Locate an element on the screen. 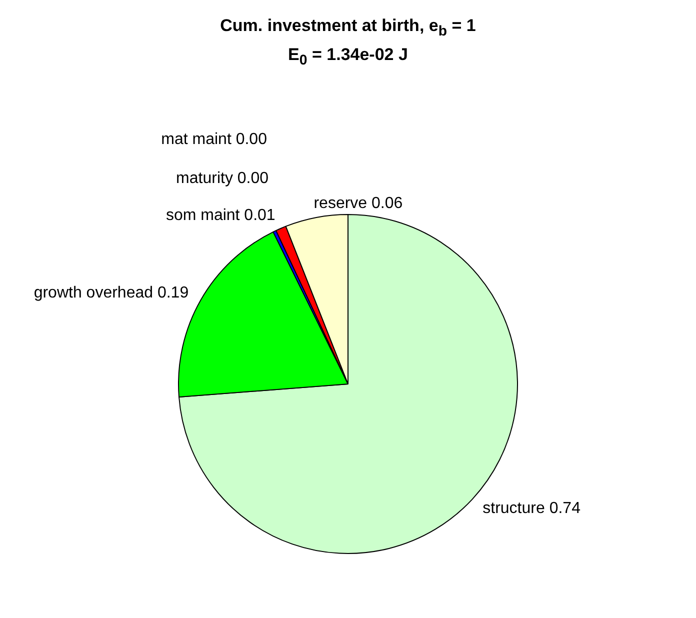  slice-label: structure 0.74 is located at coordinates (531, 508).